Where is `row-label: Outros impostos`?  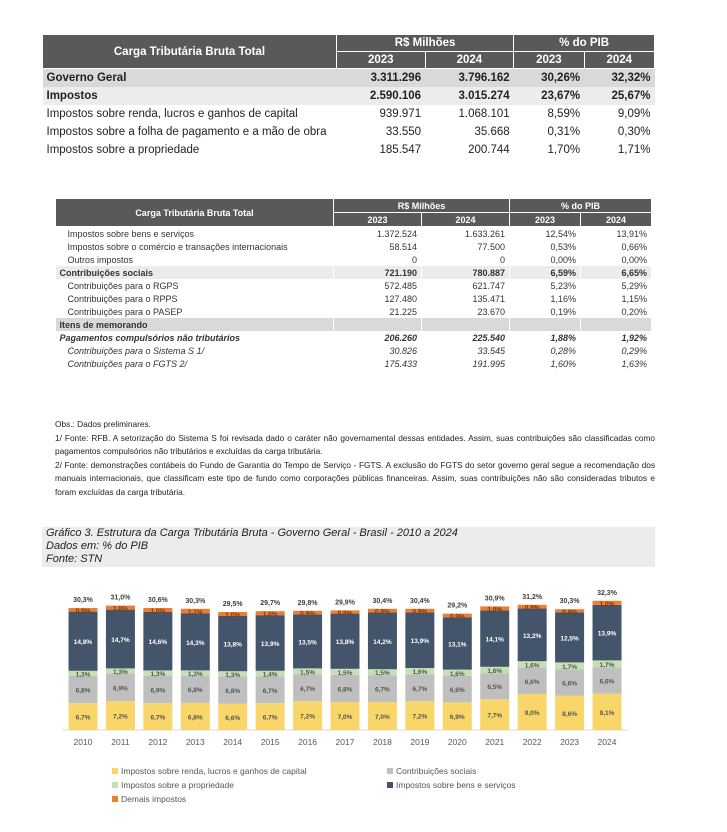
row-label: Outros impostos is located at coordinates (194, 259).